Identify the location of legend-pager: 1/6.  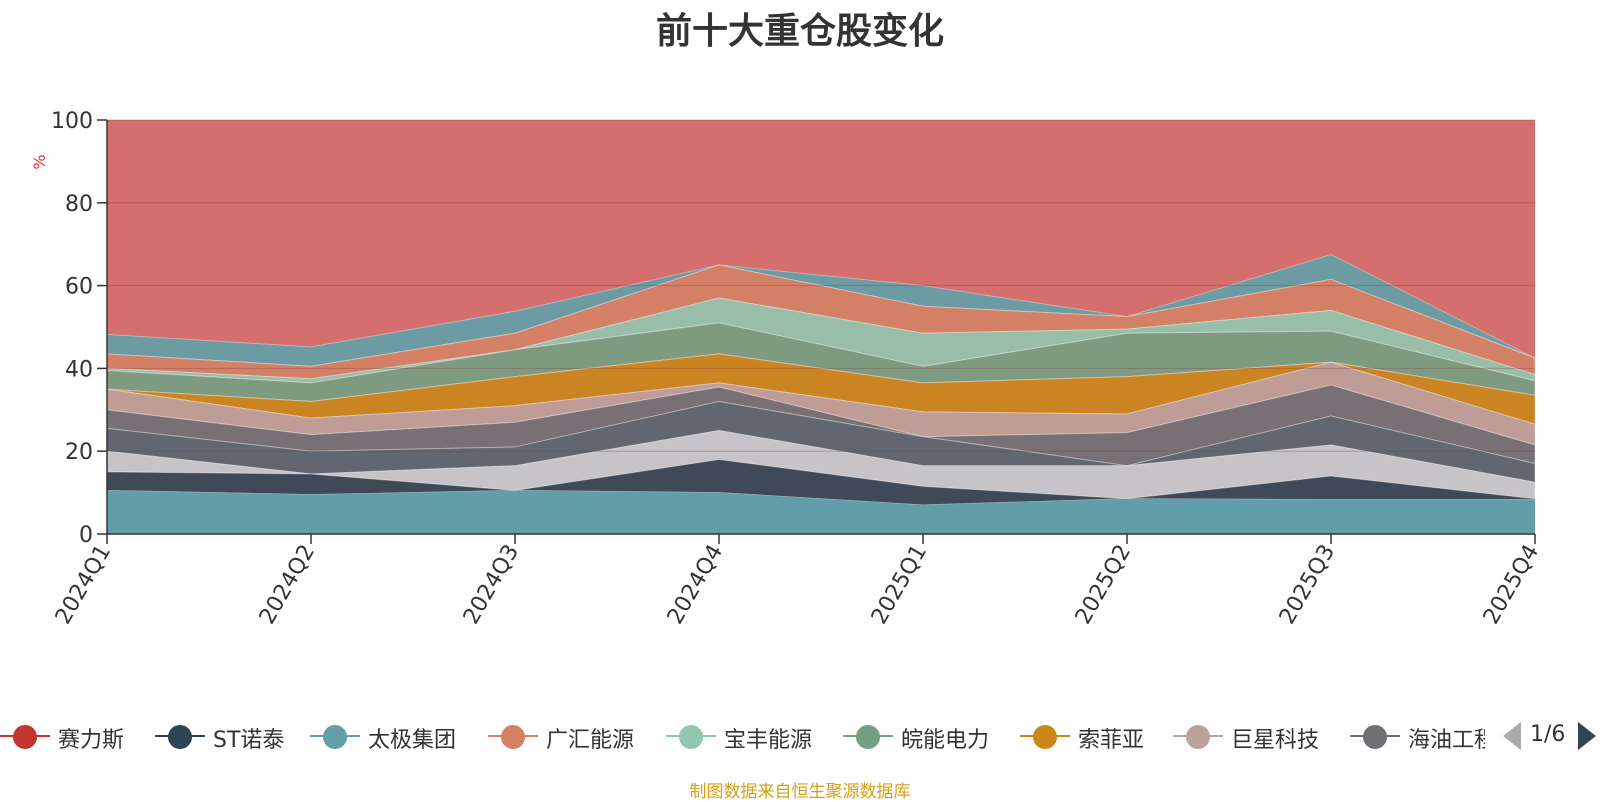
(1550, 736).